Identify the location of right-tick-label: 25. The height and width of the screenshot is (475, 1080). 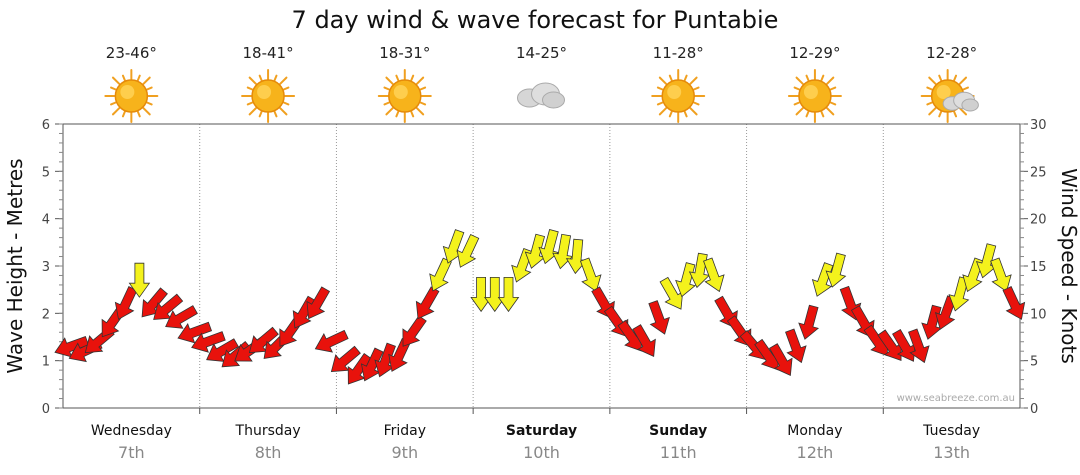
(1038, 172).